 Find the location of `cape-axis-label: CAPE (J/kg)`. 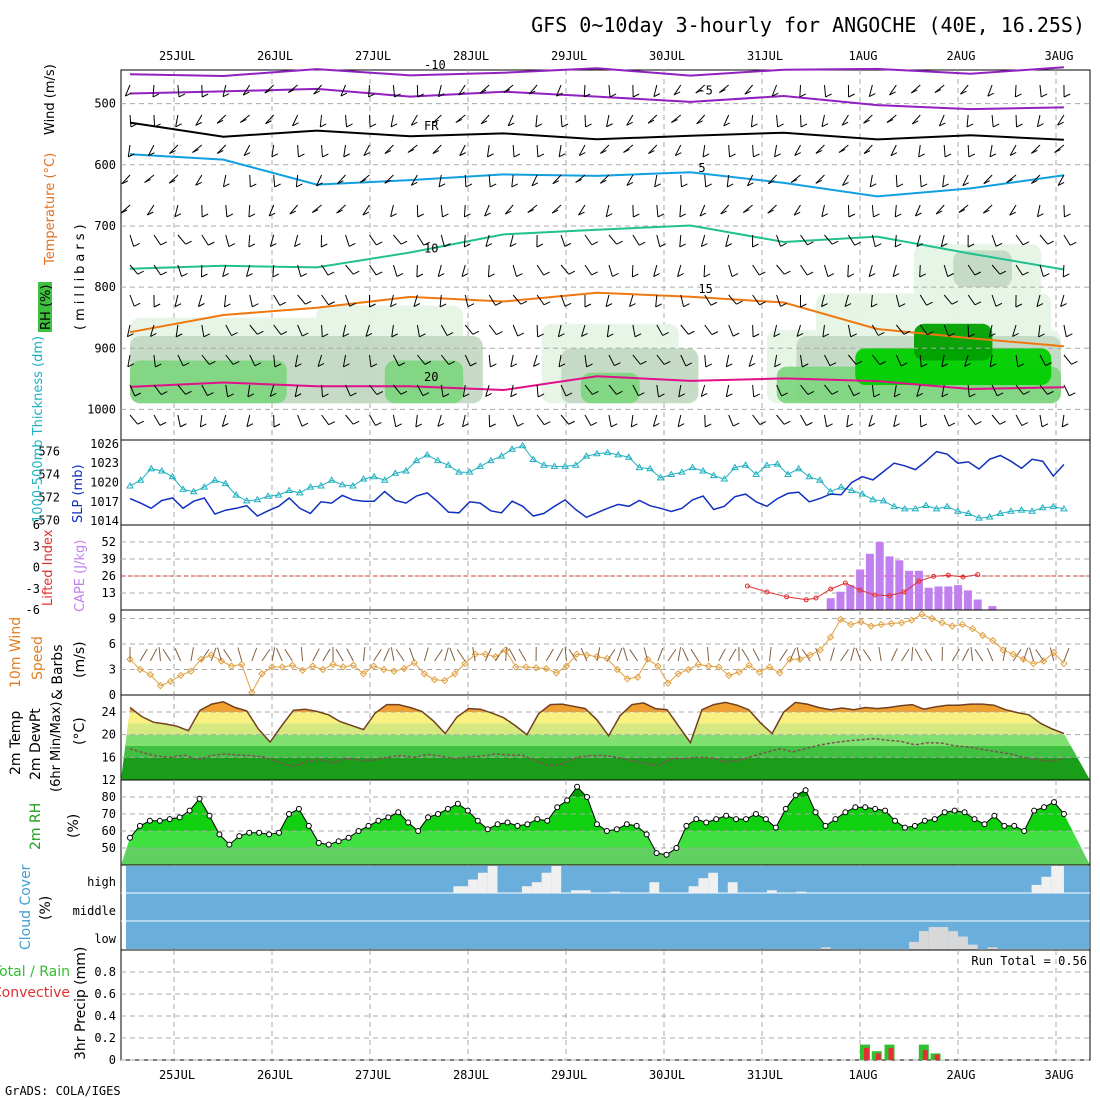

cape-axis-label: CAPE (J/kg) is located at coordinates (80, 576).